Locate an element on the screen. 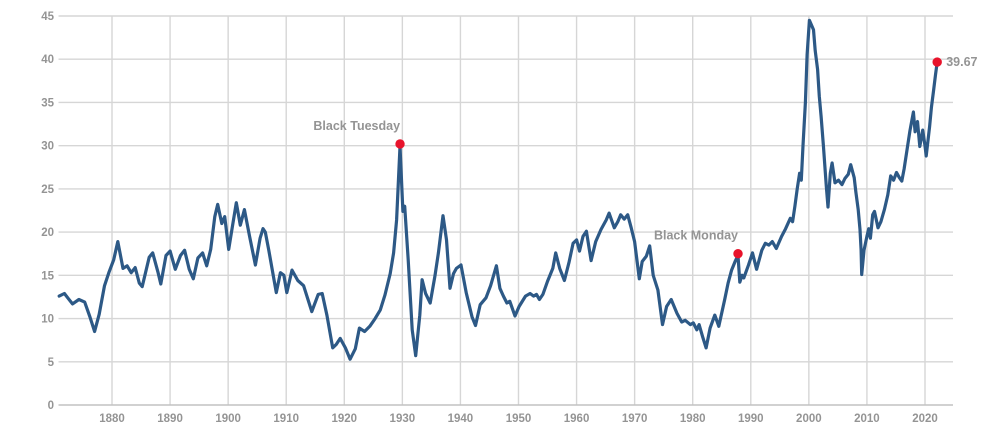  x-axis-tick-label: 1960 is located at coordinates (577, 419).